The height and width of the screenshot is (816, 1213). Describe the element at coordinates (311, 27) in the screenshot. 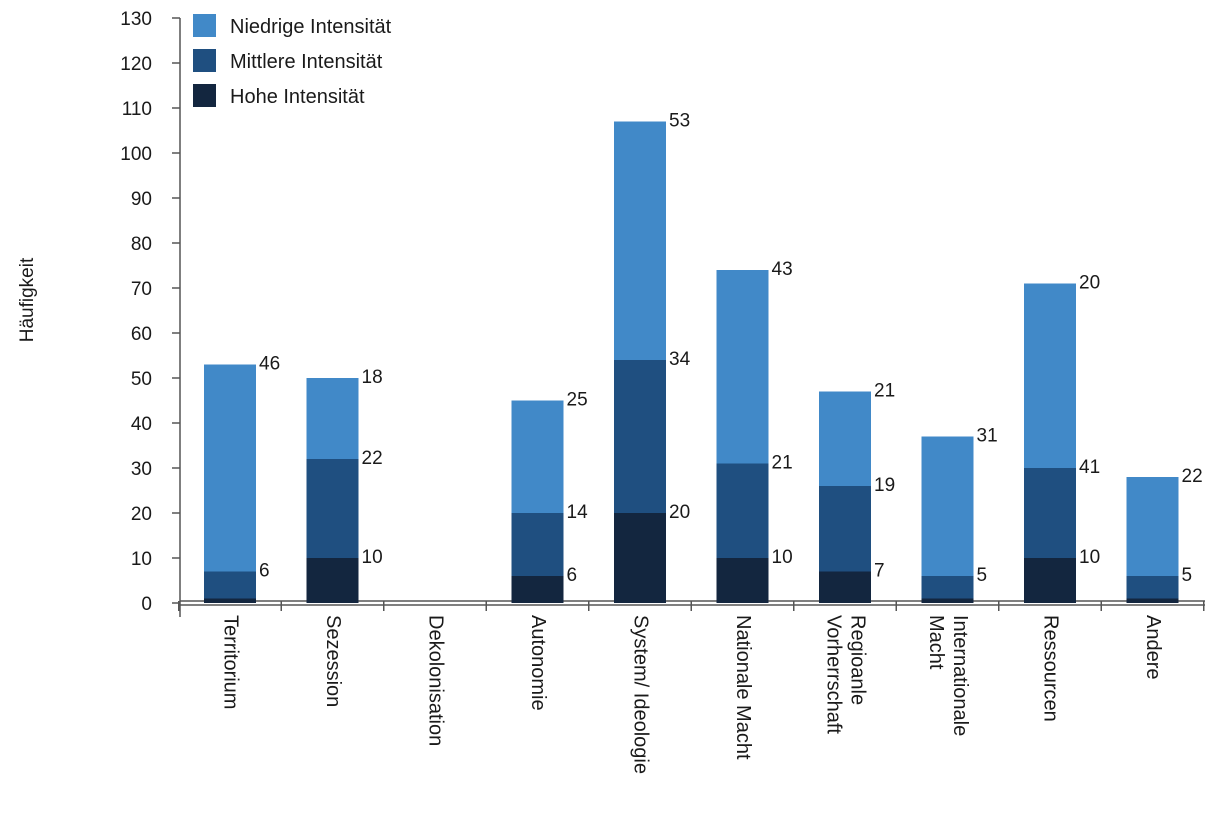

I see `legend-label-0: Niedrige Intensität` at that location.